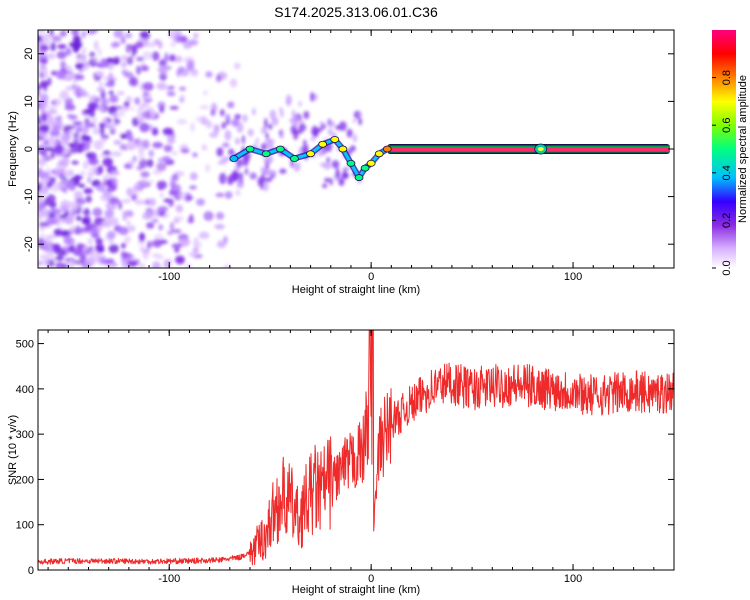  Describe the element at coordinates (371, 579) in the screenshot. I see `x-tick-label: 0` at that location.